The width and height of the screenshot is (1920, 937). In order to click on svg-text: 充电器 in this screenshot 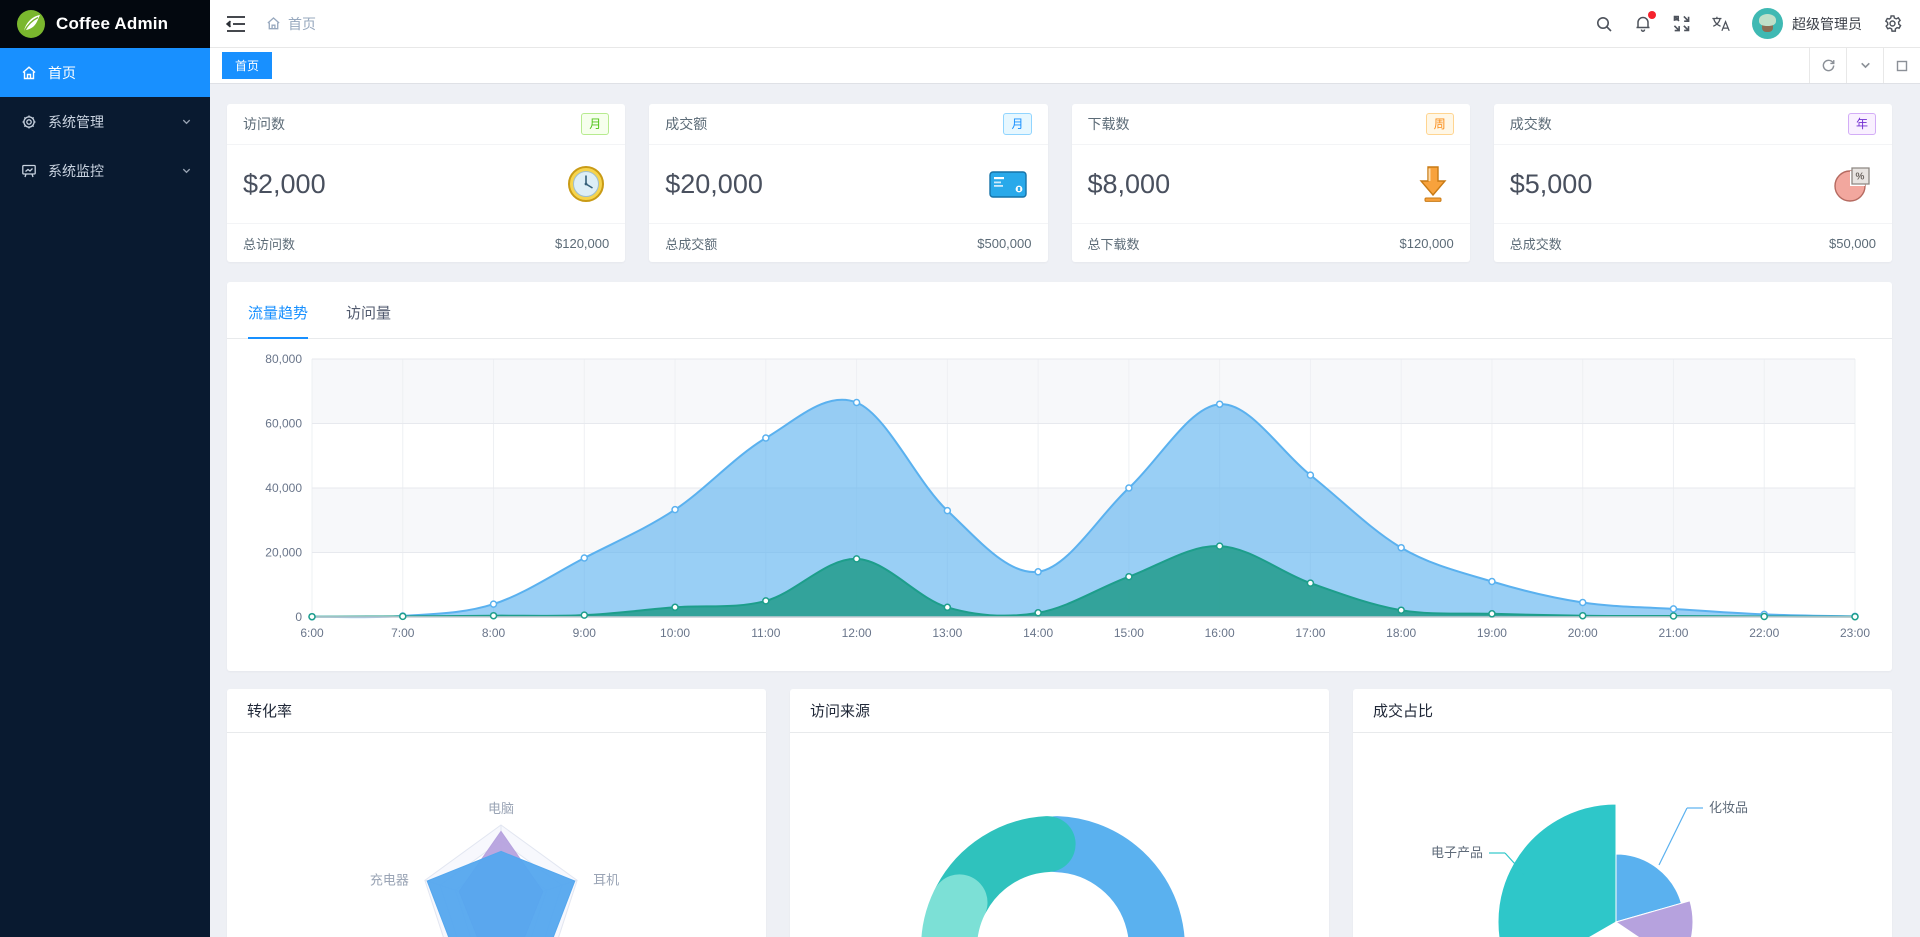, I will do `click(389, 879)`.